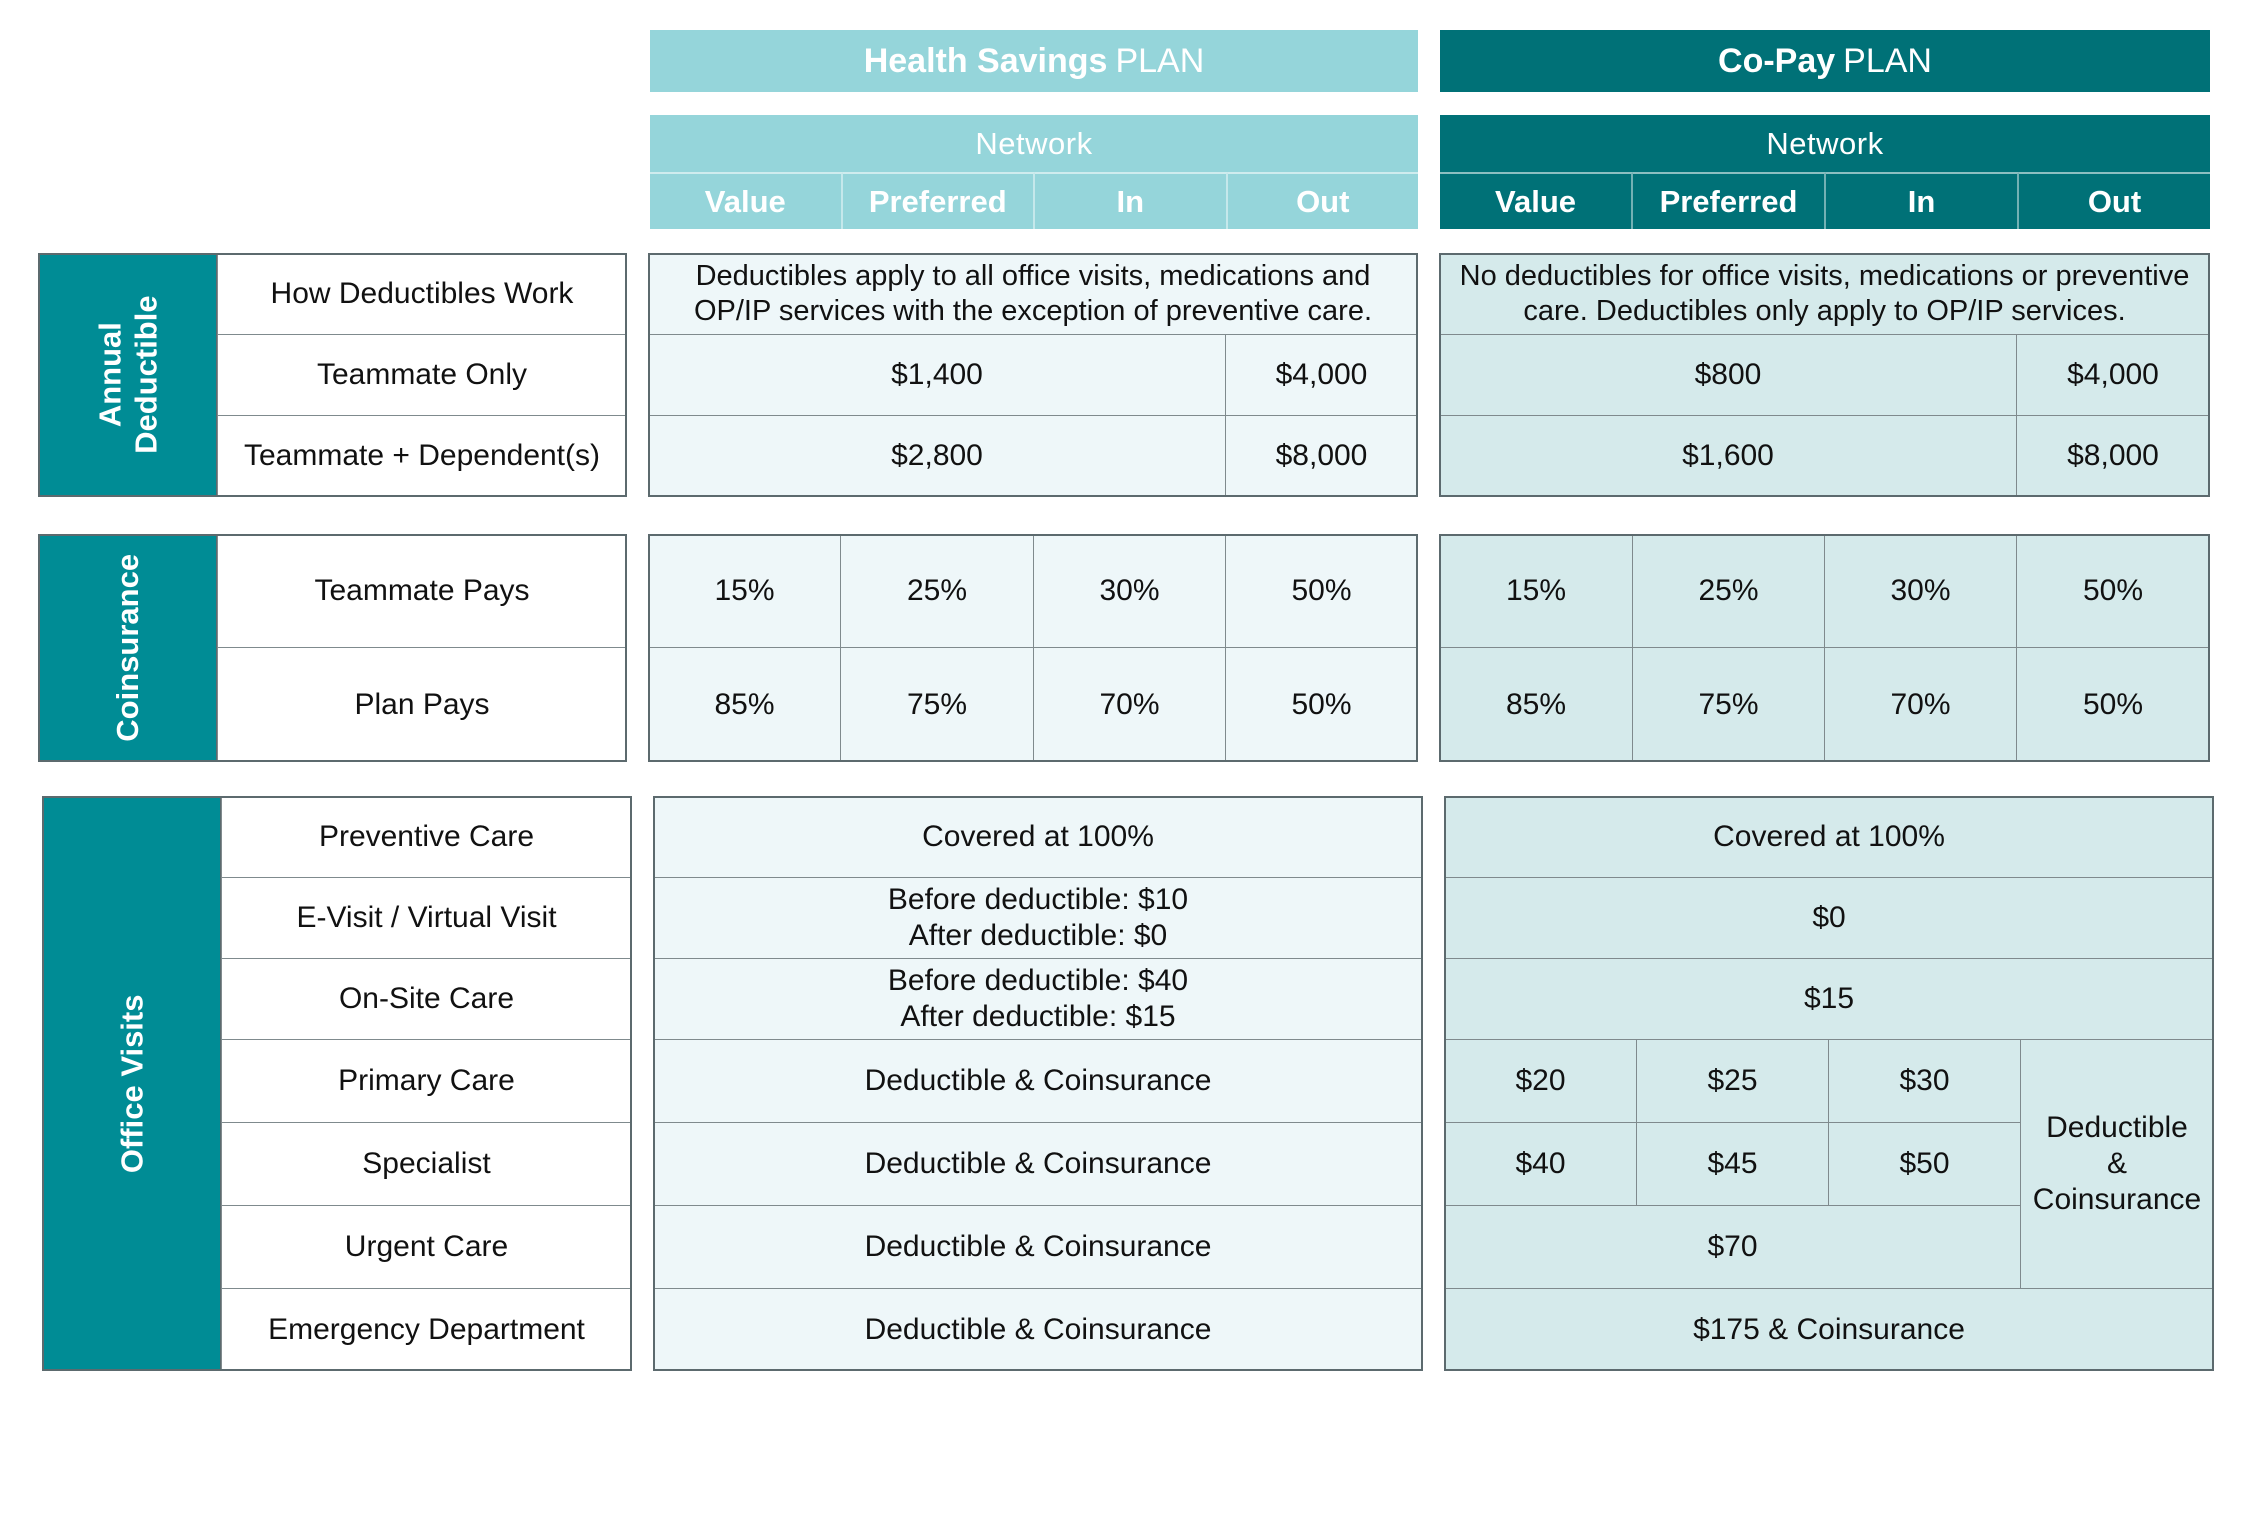 Image resolution: width=2267 pixels, height=1524 pixels. I want to click on copay-plan-pays-in: 70%, so click(1920, 704).